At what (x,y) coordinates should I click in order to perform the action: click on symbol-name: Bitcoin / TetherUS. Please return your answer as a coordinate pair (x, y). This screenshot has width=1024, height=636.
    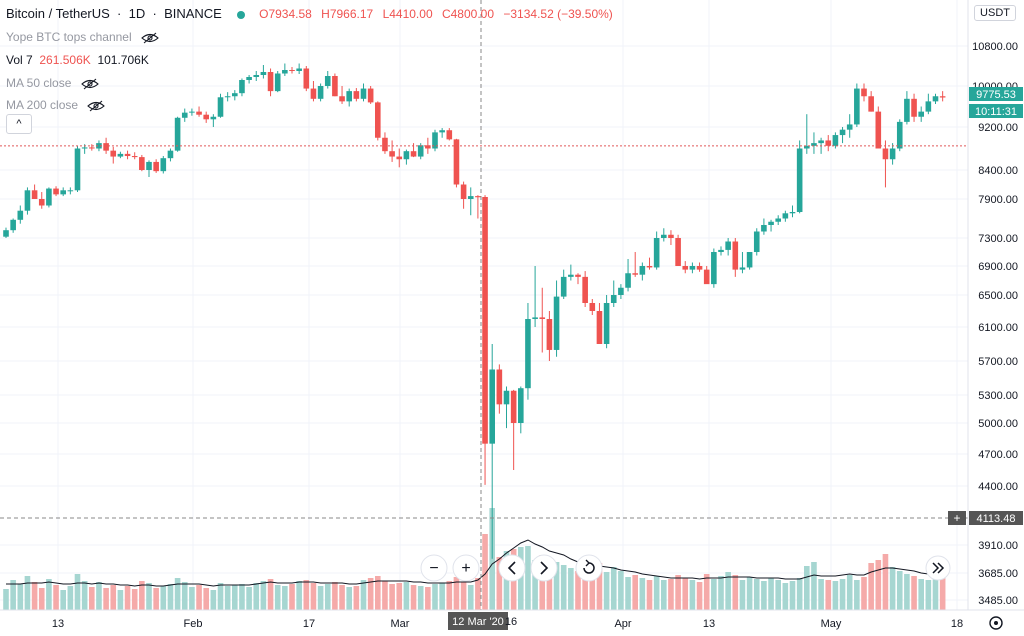
    Looking at the image, I should click on (58, 13).